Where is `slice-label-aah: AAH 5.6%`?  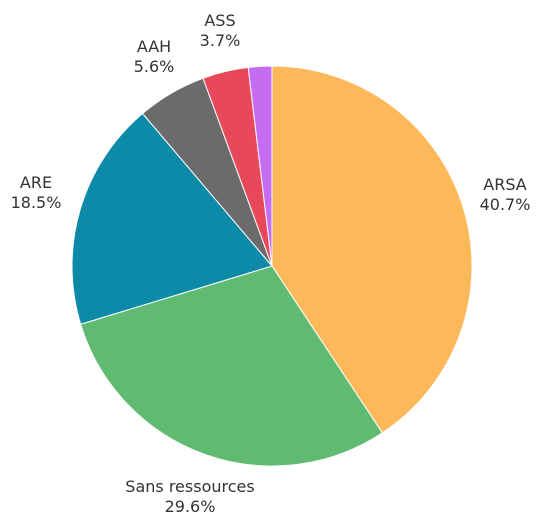 slice-label-aah: AAH 5.6% is located at coordinates (154, 56).